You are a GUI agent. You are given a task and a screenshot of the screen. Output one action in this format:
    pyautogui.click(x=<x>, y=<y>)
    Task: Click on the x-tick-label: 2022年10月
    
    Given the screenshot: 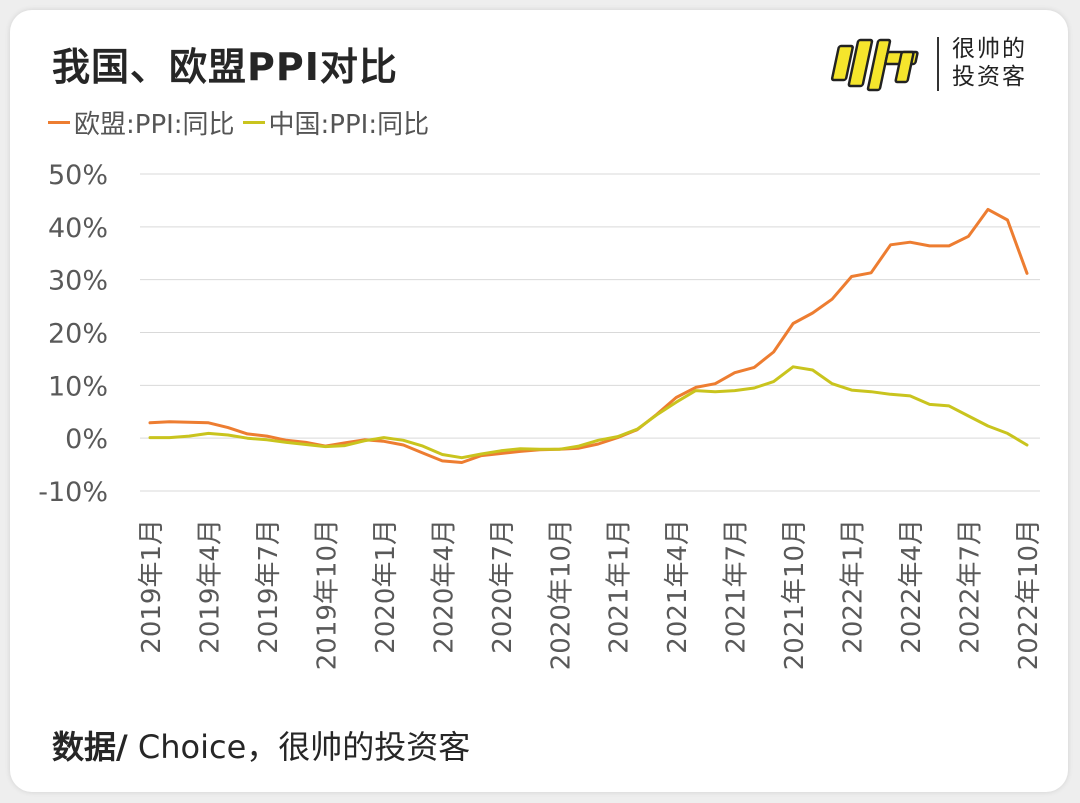 What is the action you would take?
    pyautogui.click(x=1029, y=594)
    